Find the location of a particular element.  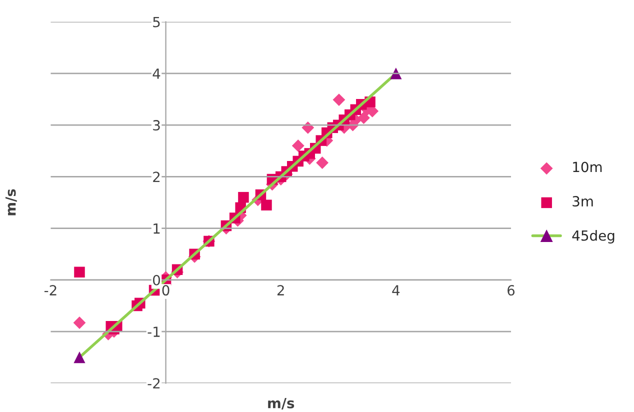

x-tick-label: 4 is located at coordinates (396, 290).